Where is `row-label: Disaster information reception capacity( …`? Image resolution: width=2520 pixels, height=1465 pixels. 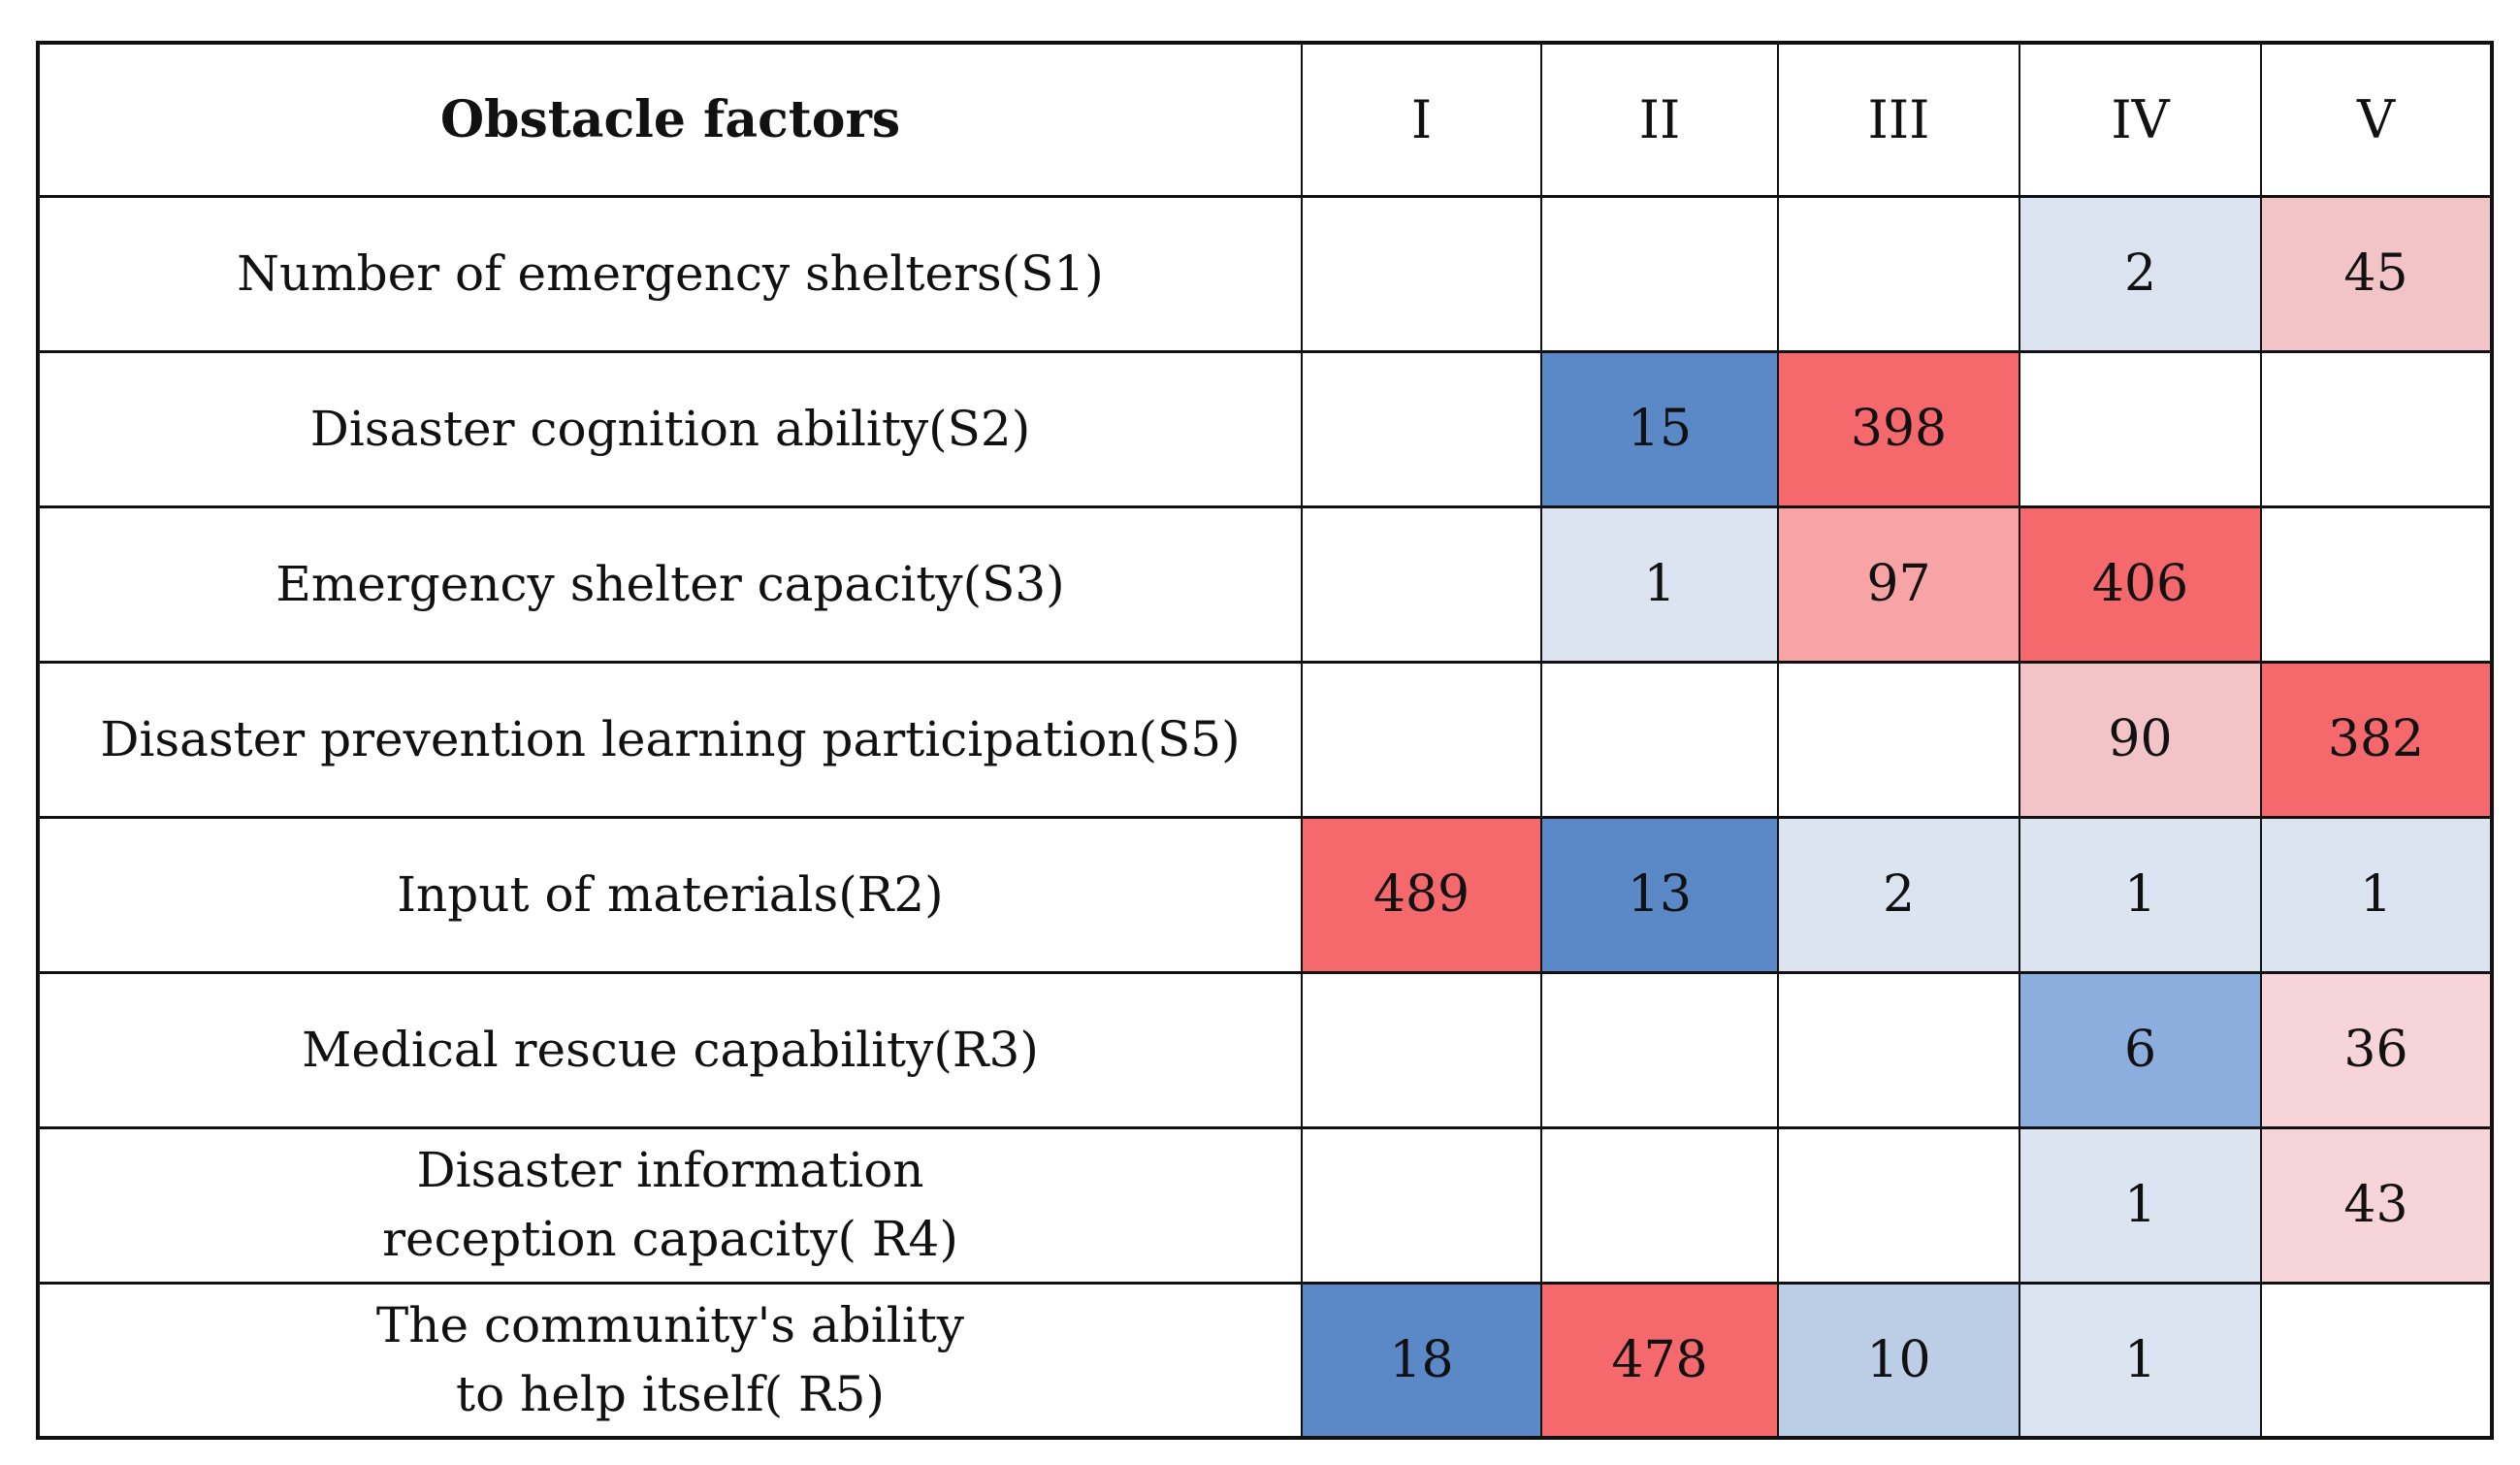 row-label: Disaster information reception capacity( … is located at coordinates (670, 1205).